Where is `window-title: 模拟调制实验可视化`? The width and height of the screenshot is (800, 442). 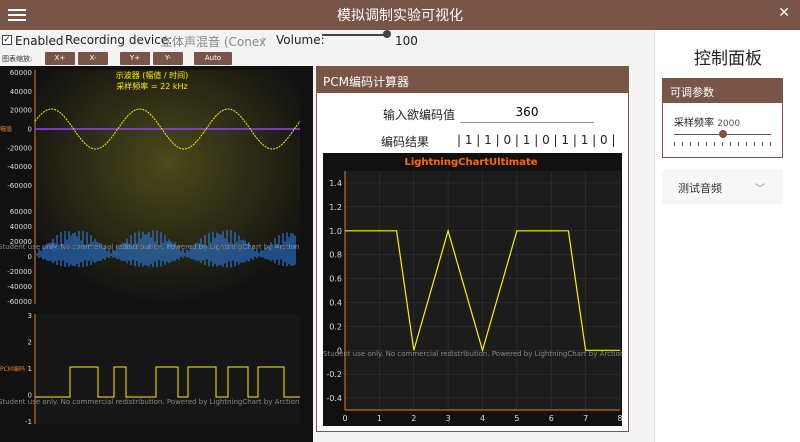 window-title: 模拟调制实验可视化 is located at coordinates (400, 16).